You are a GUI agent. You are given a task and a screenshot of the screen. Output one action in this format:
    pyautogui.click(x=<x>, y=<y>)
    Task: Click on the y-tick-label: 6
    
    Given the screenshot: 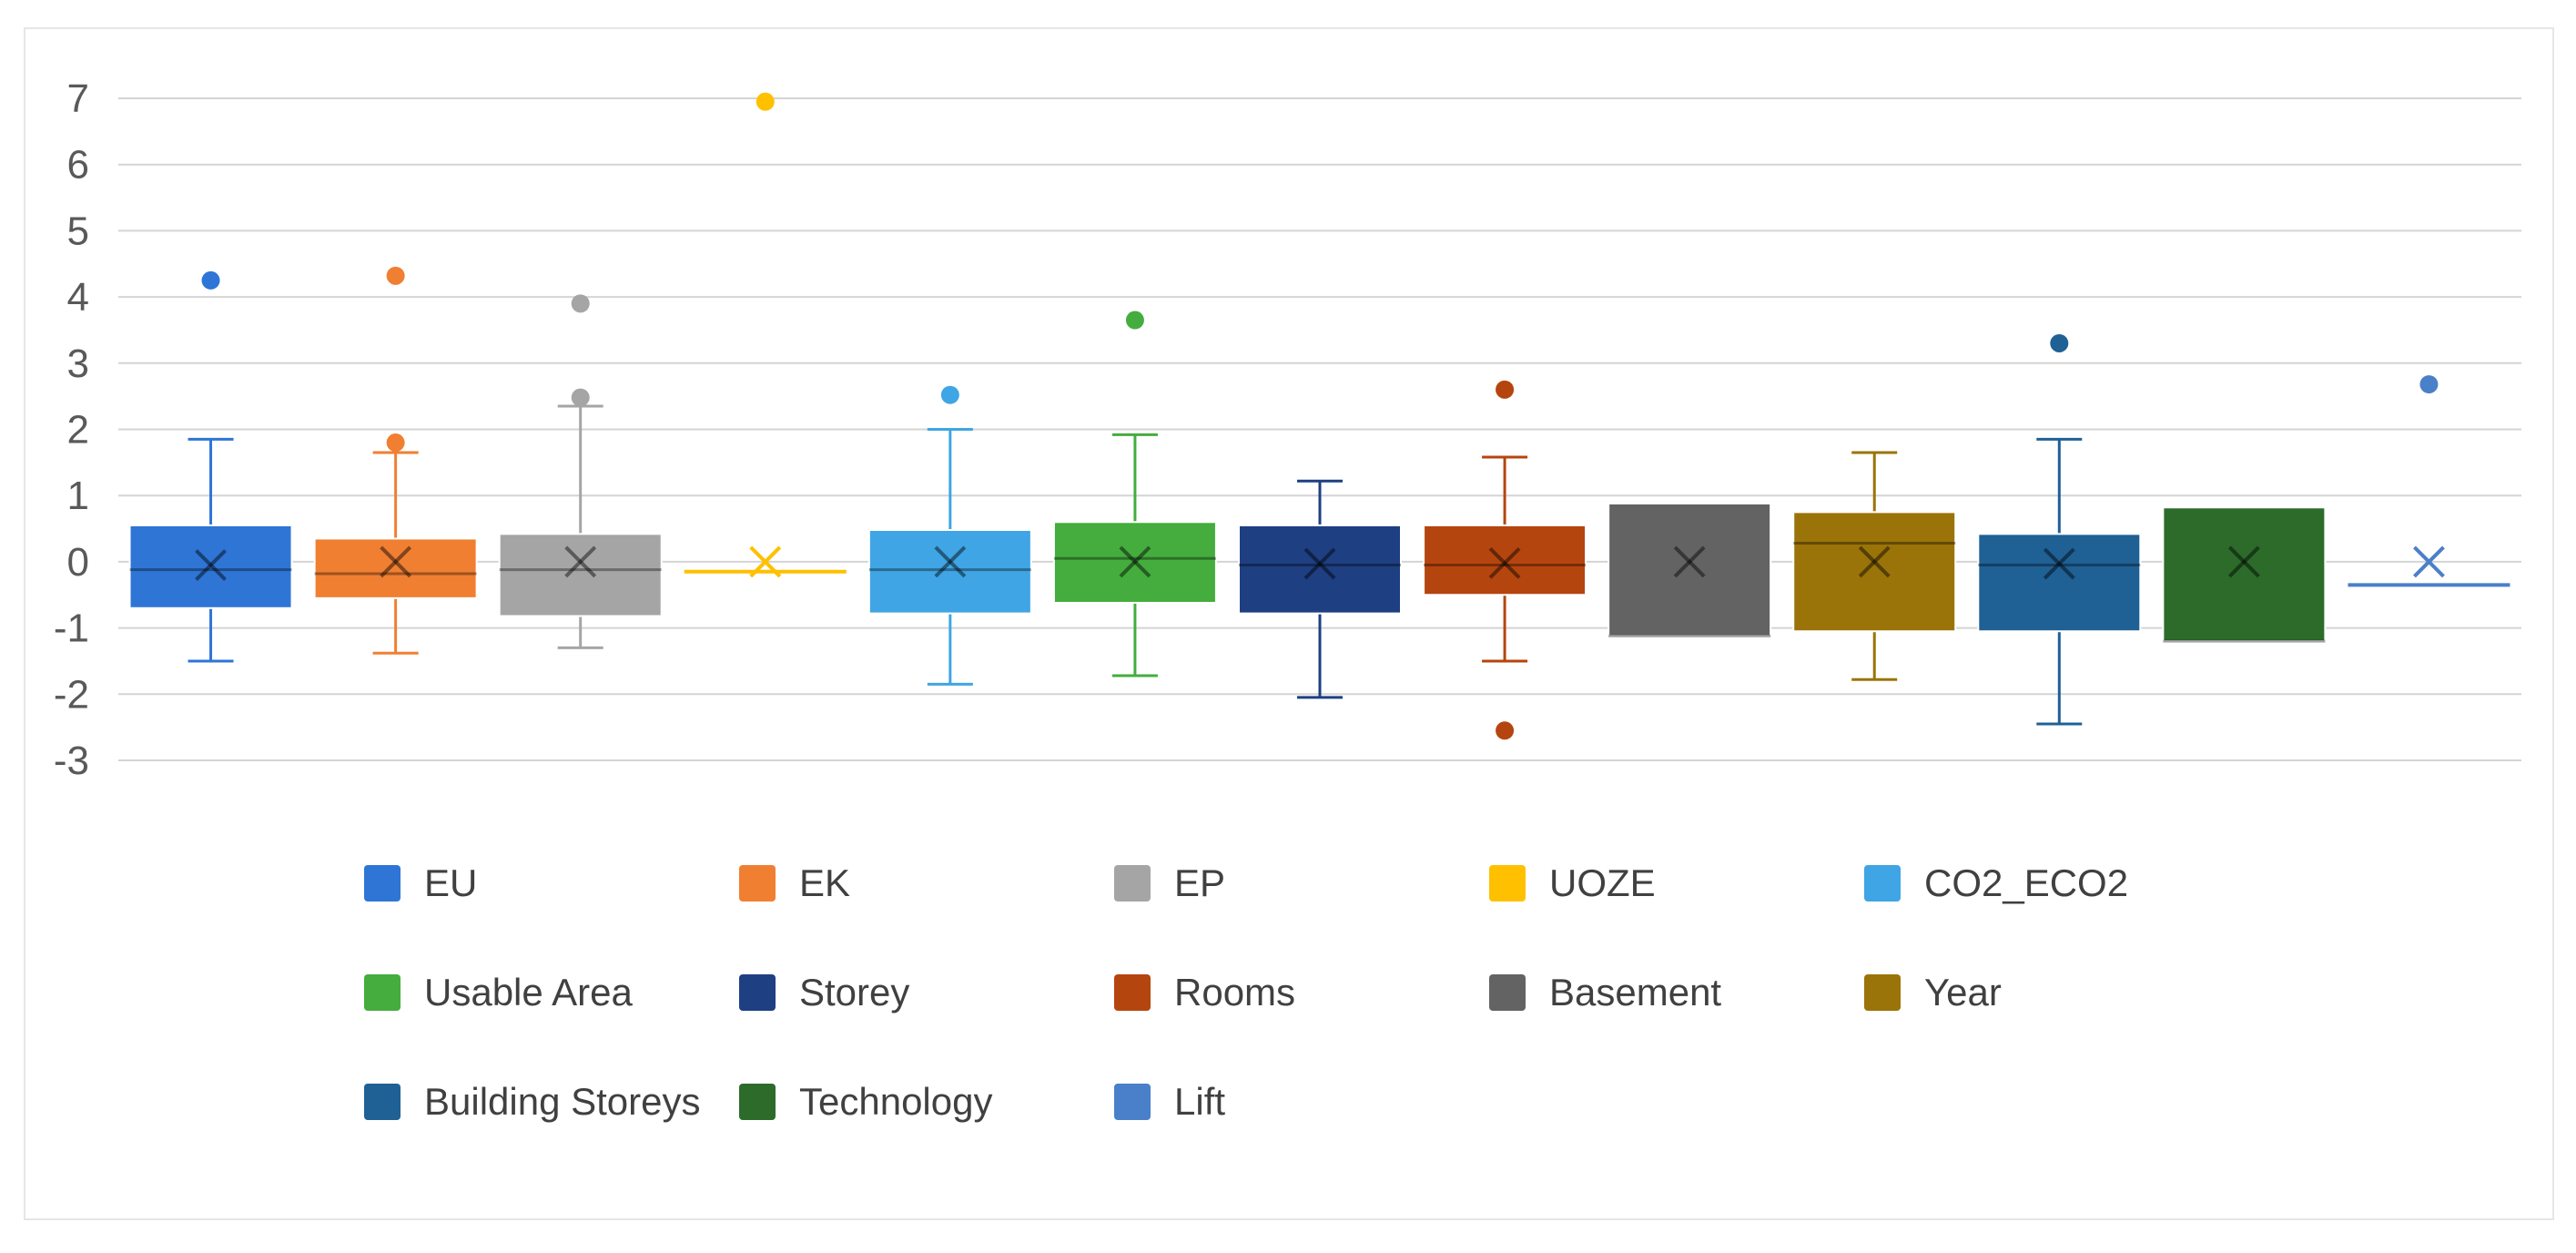 What is the action you would take?
    pyautogui.click(x=78, y=165)
    